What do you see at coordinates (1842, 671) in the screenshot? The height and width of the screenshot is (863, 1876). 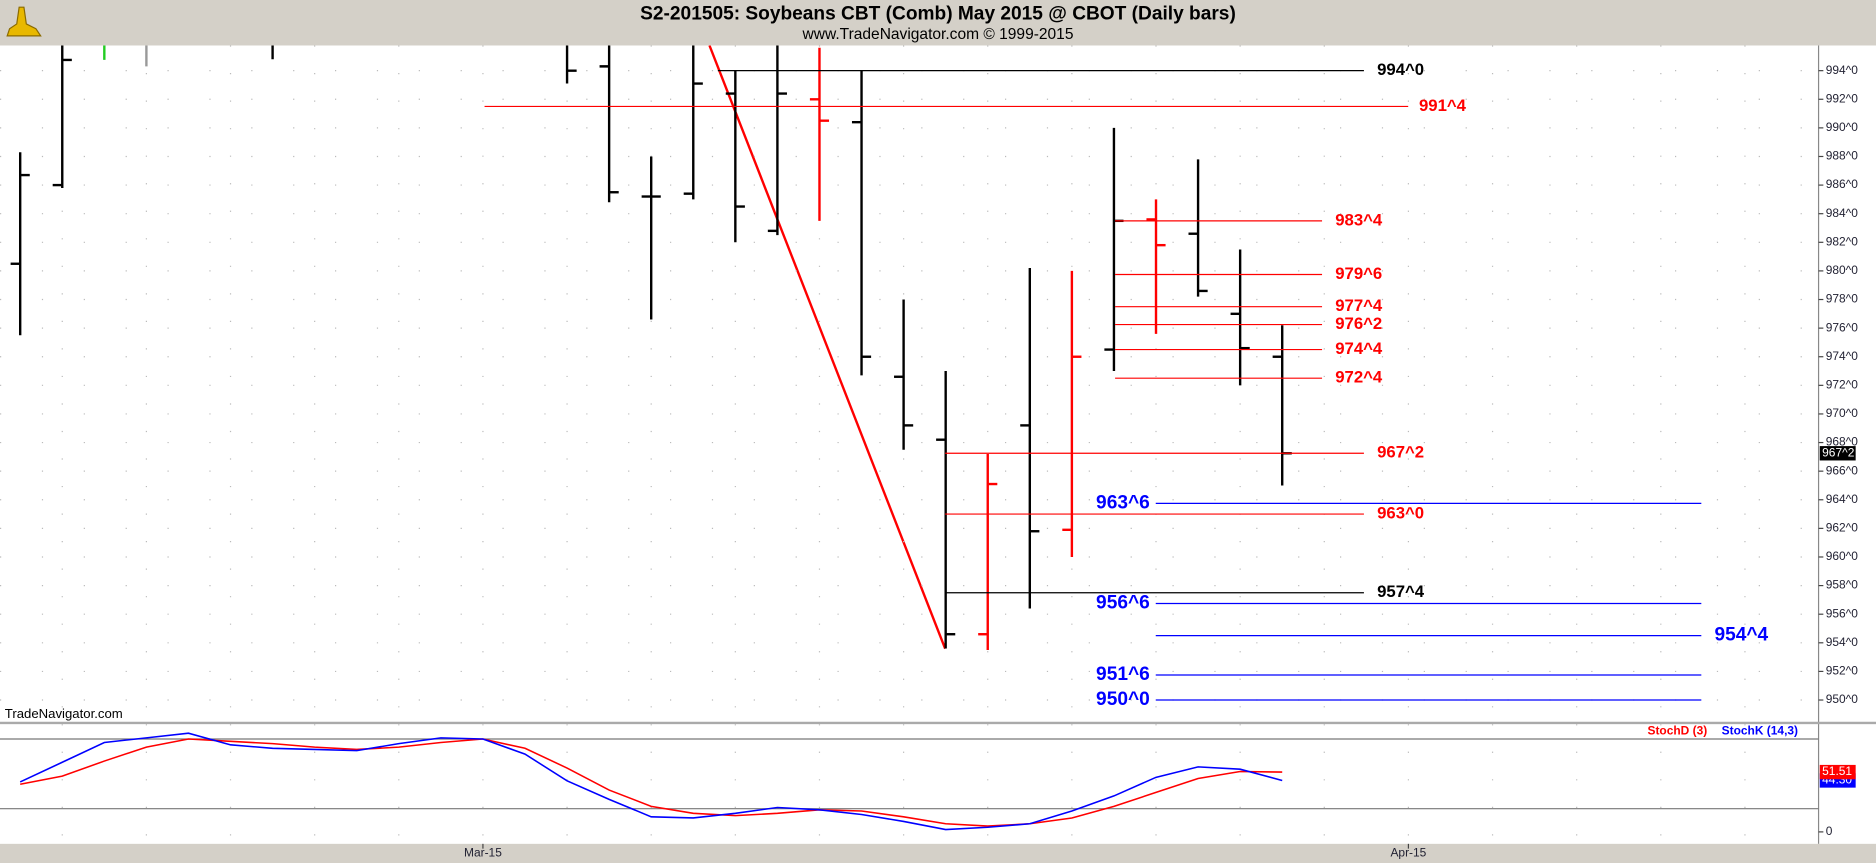 I see `y-tick-label: 952^0` at bounding box center [1842, 671].